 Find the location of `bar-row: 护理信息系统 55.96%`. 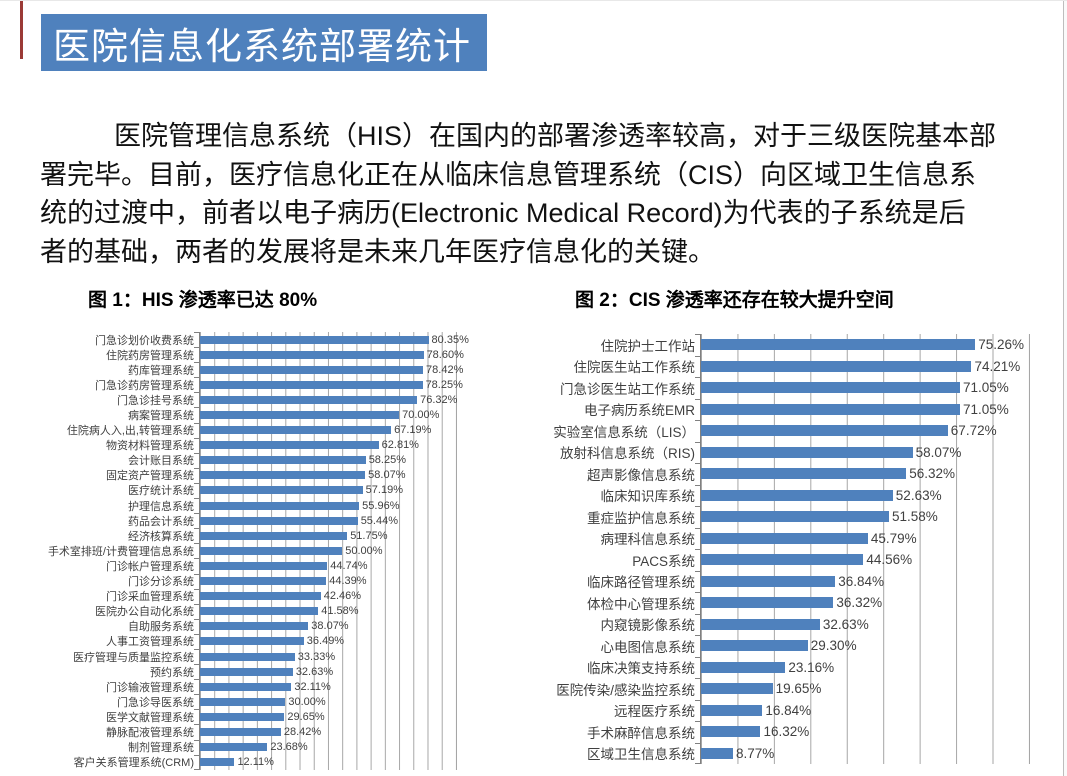

bar-row: 护理信息系统 55.96% is located at coordinates (245, 506).